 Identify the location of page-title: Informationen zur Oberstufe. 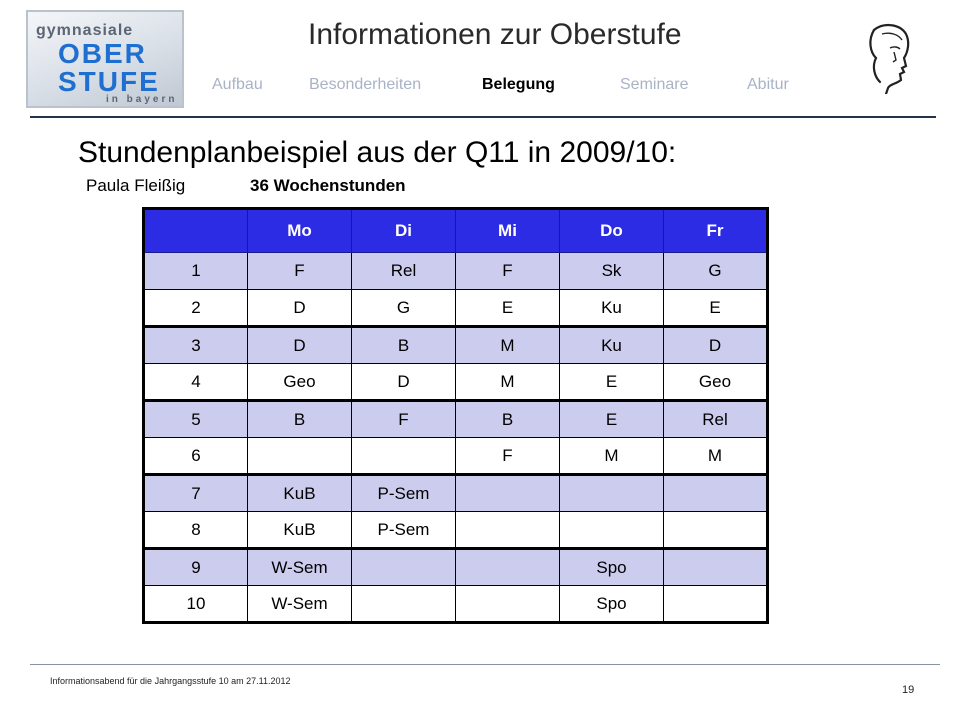
(495, 34).